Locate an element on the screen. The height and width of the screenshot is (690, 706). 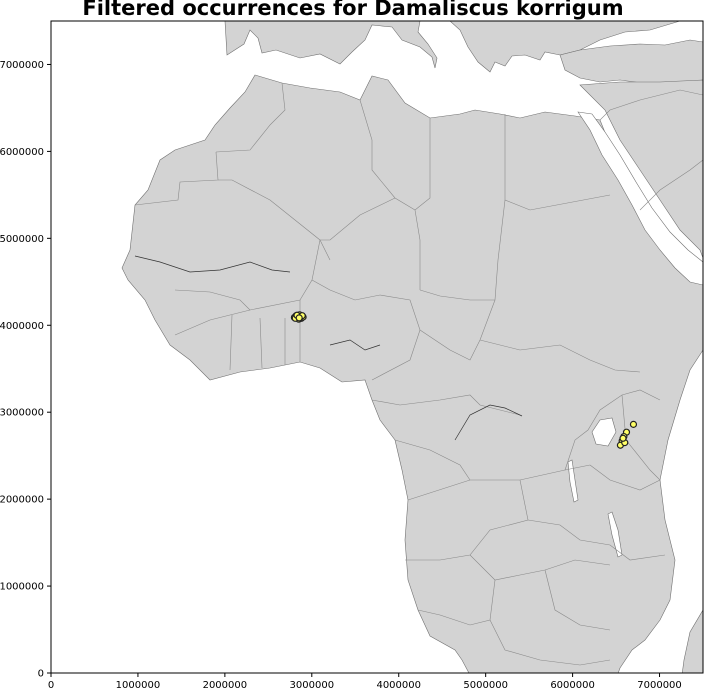
y-tick-label: 3000000 is located at coordinates (22, 413).